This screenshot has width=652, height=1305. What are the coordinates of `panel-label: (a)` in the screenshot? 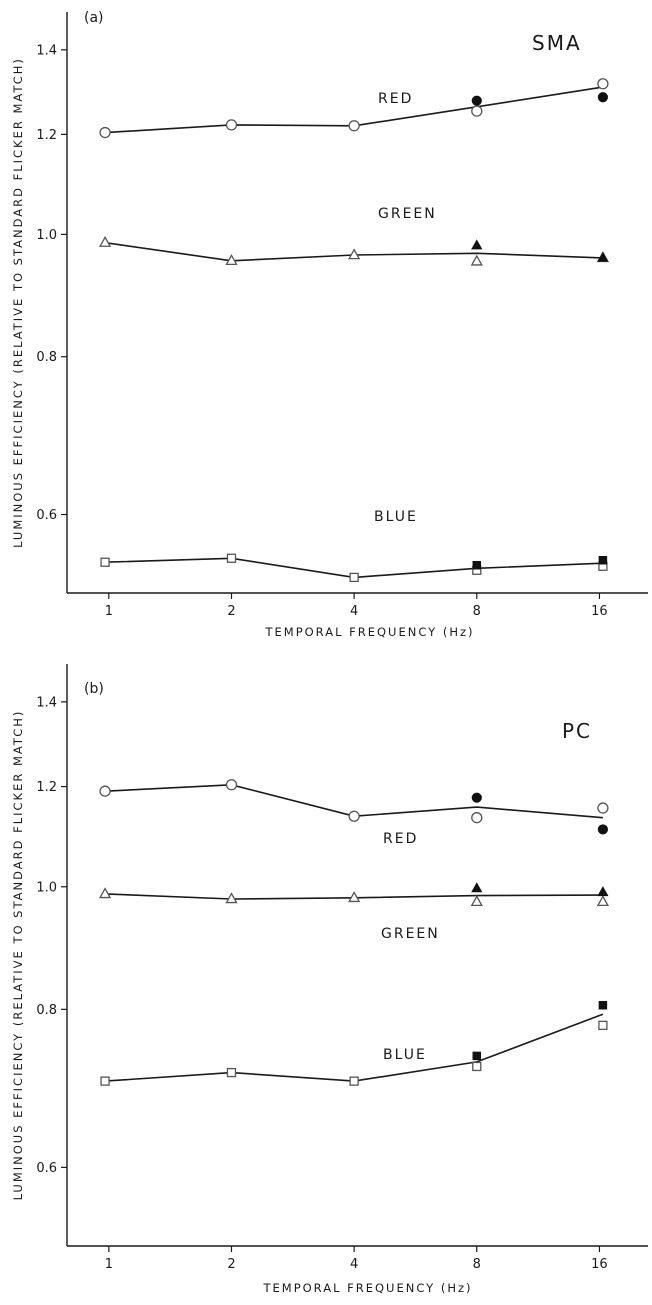 It's located at (94, 18).